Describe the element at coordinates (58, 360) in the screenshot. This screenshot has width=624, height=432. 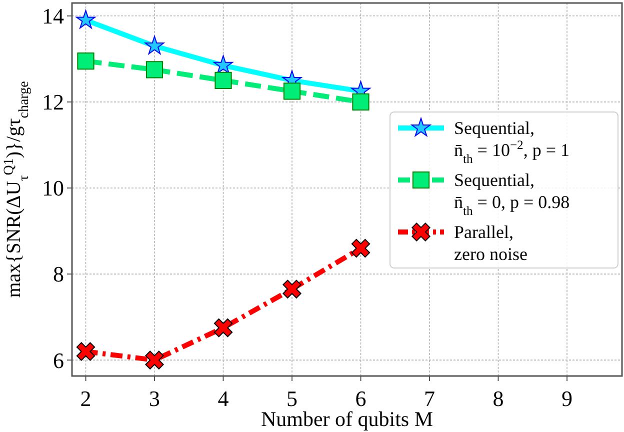
I see `y-tick-label: 6` at that location.